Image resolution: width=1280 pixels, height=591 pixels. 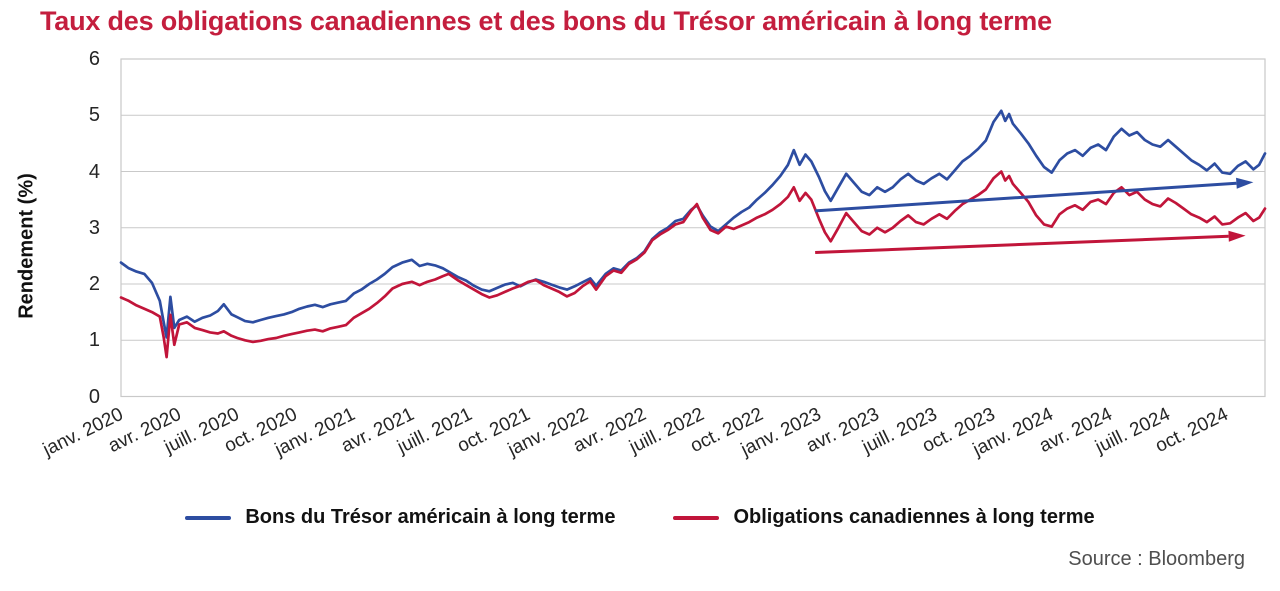 I want to click on source-credit: Source : Bloomberg, so click(x=1156, y=559).